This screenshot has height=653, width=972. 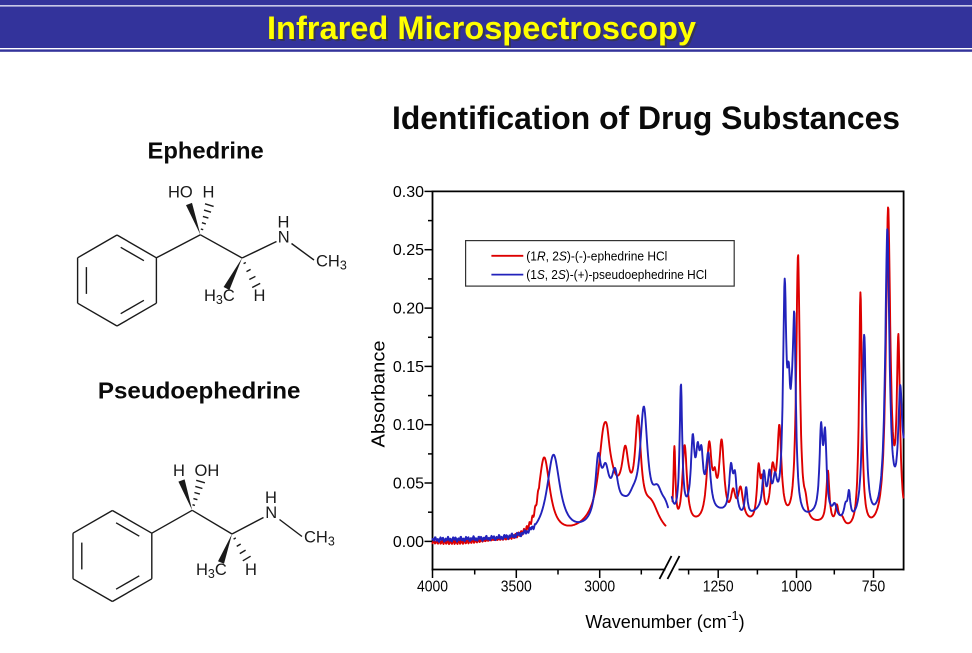 What do you see at coordinates (199, 391) in the screenshot?
I see `svg-text: Pseudoephedrine` at bounding box center [199, 391].